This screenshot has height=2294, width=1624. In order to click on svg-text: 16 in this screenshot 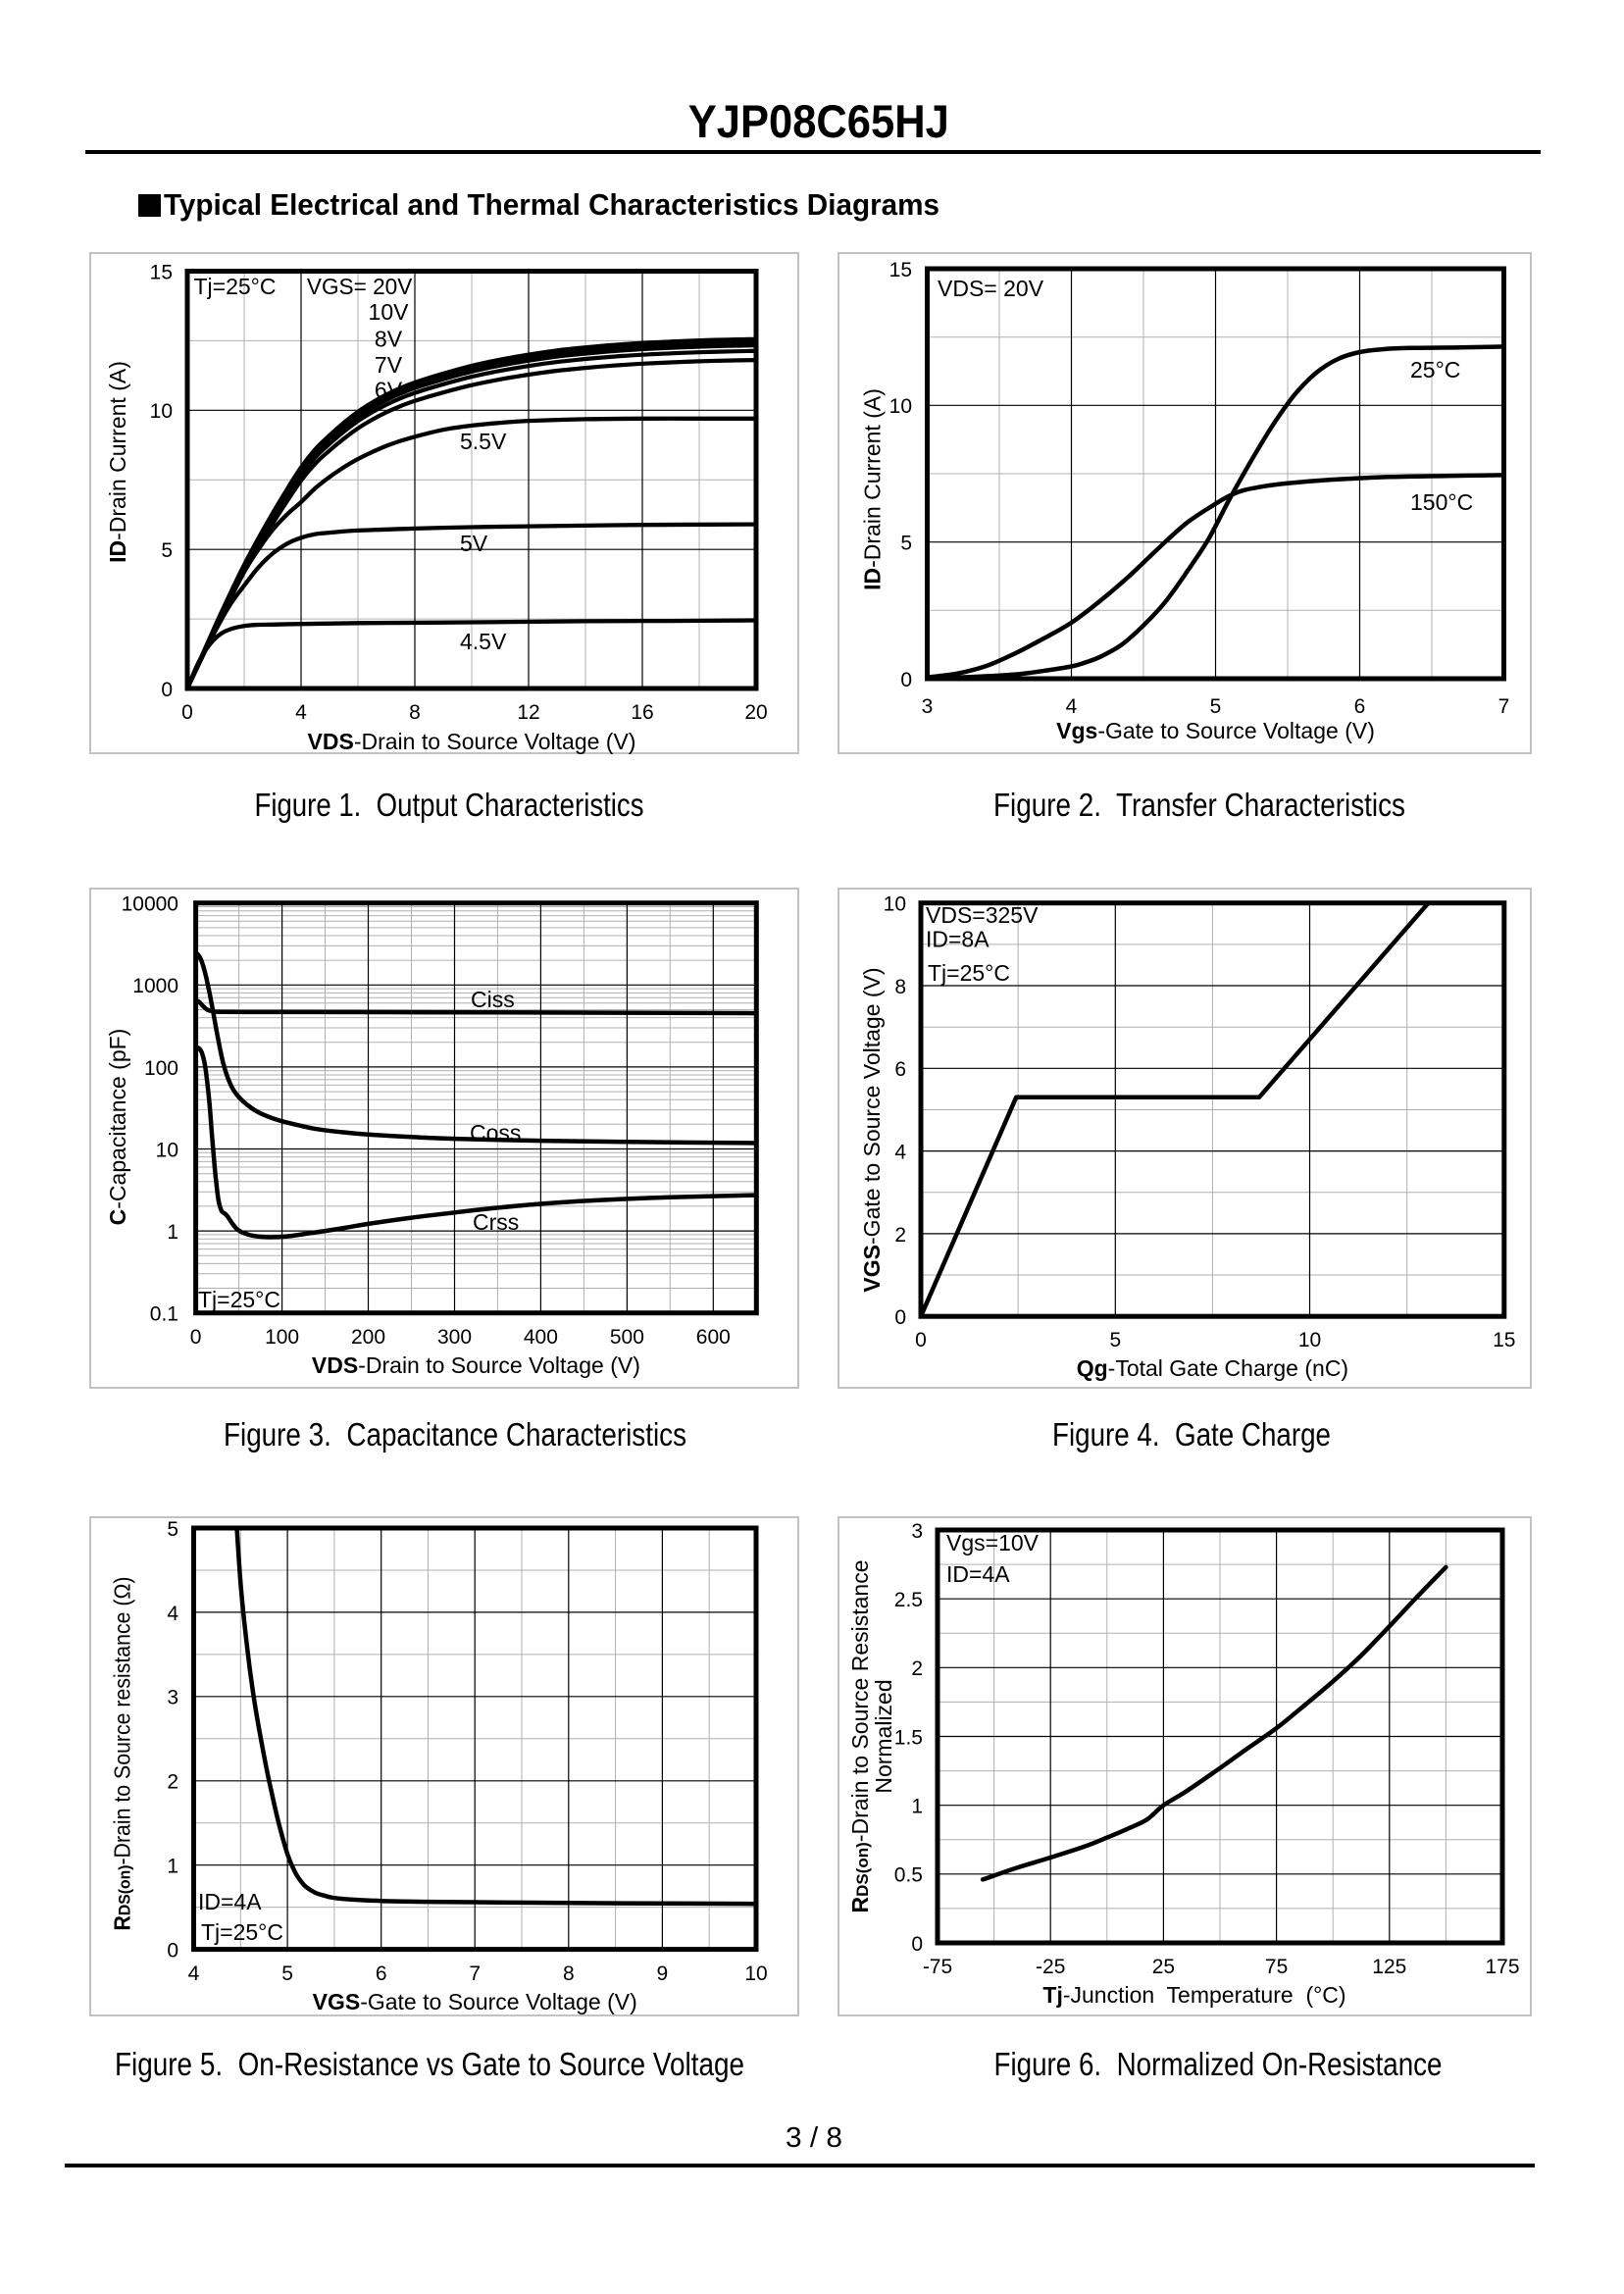, I will do `click(642, 712)`.